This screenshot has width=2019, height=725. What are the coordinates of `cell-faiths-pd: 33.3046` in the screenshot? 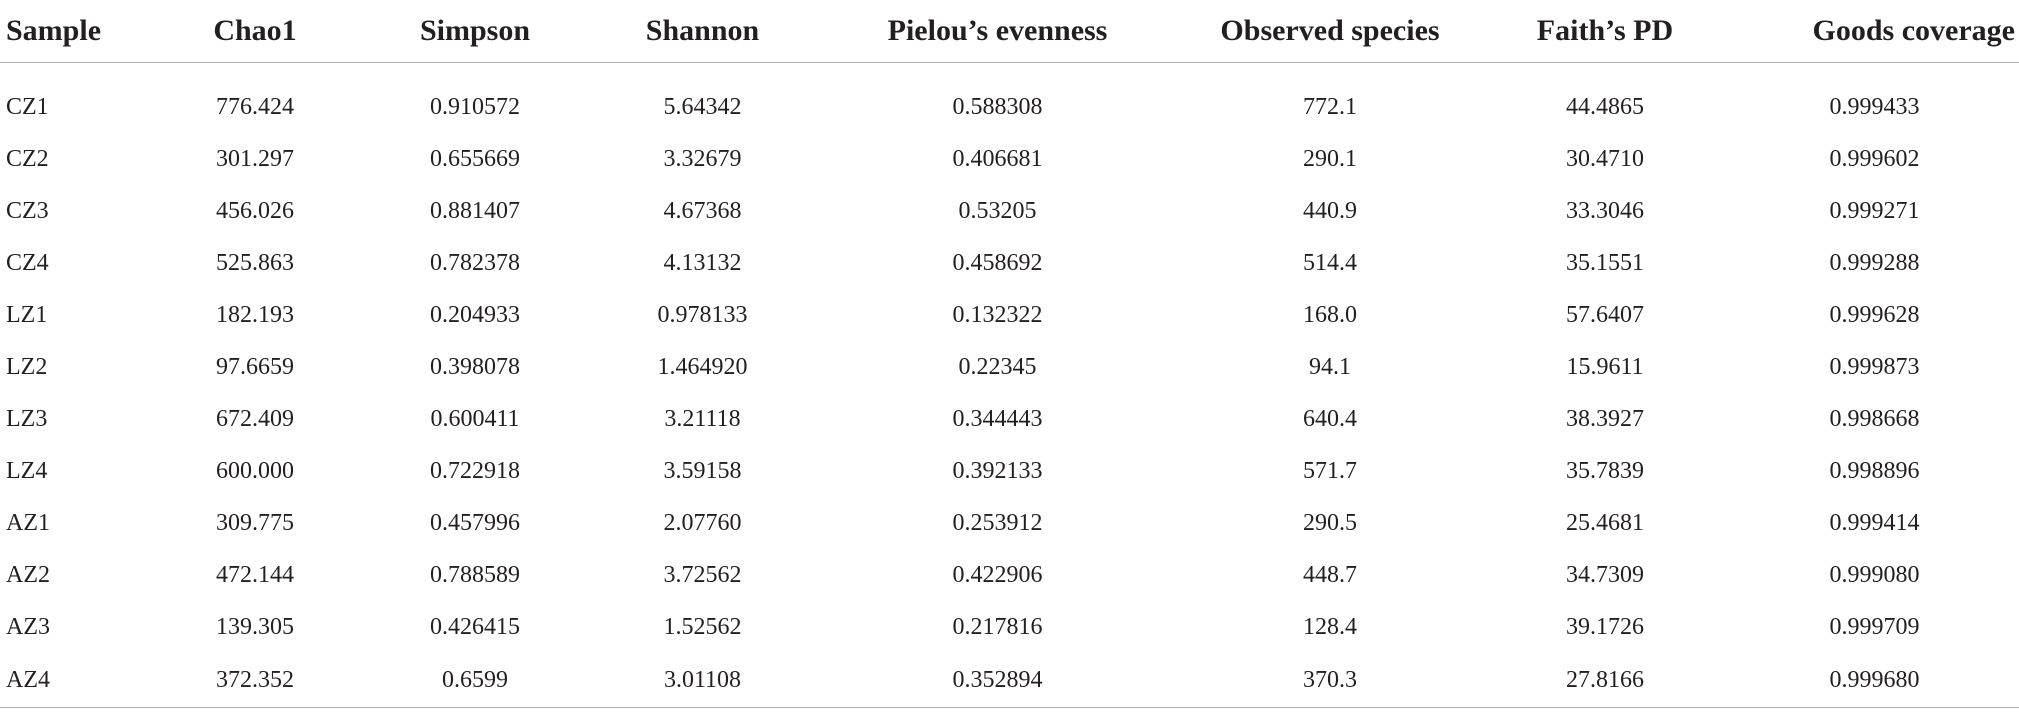 It's located at (1605, 210).